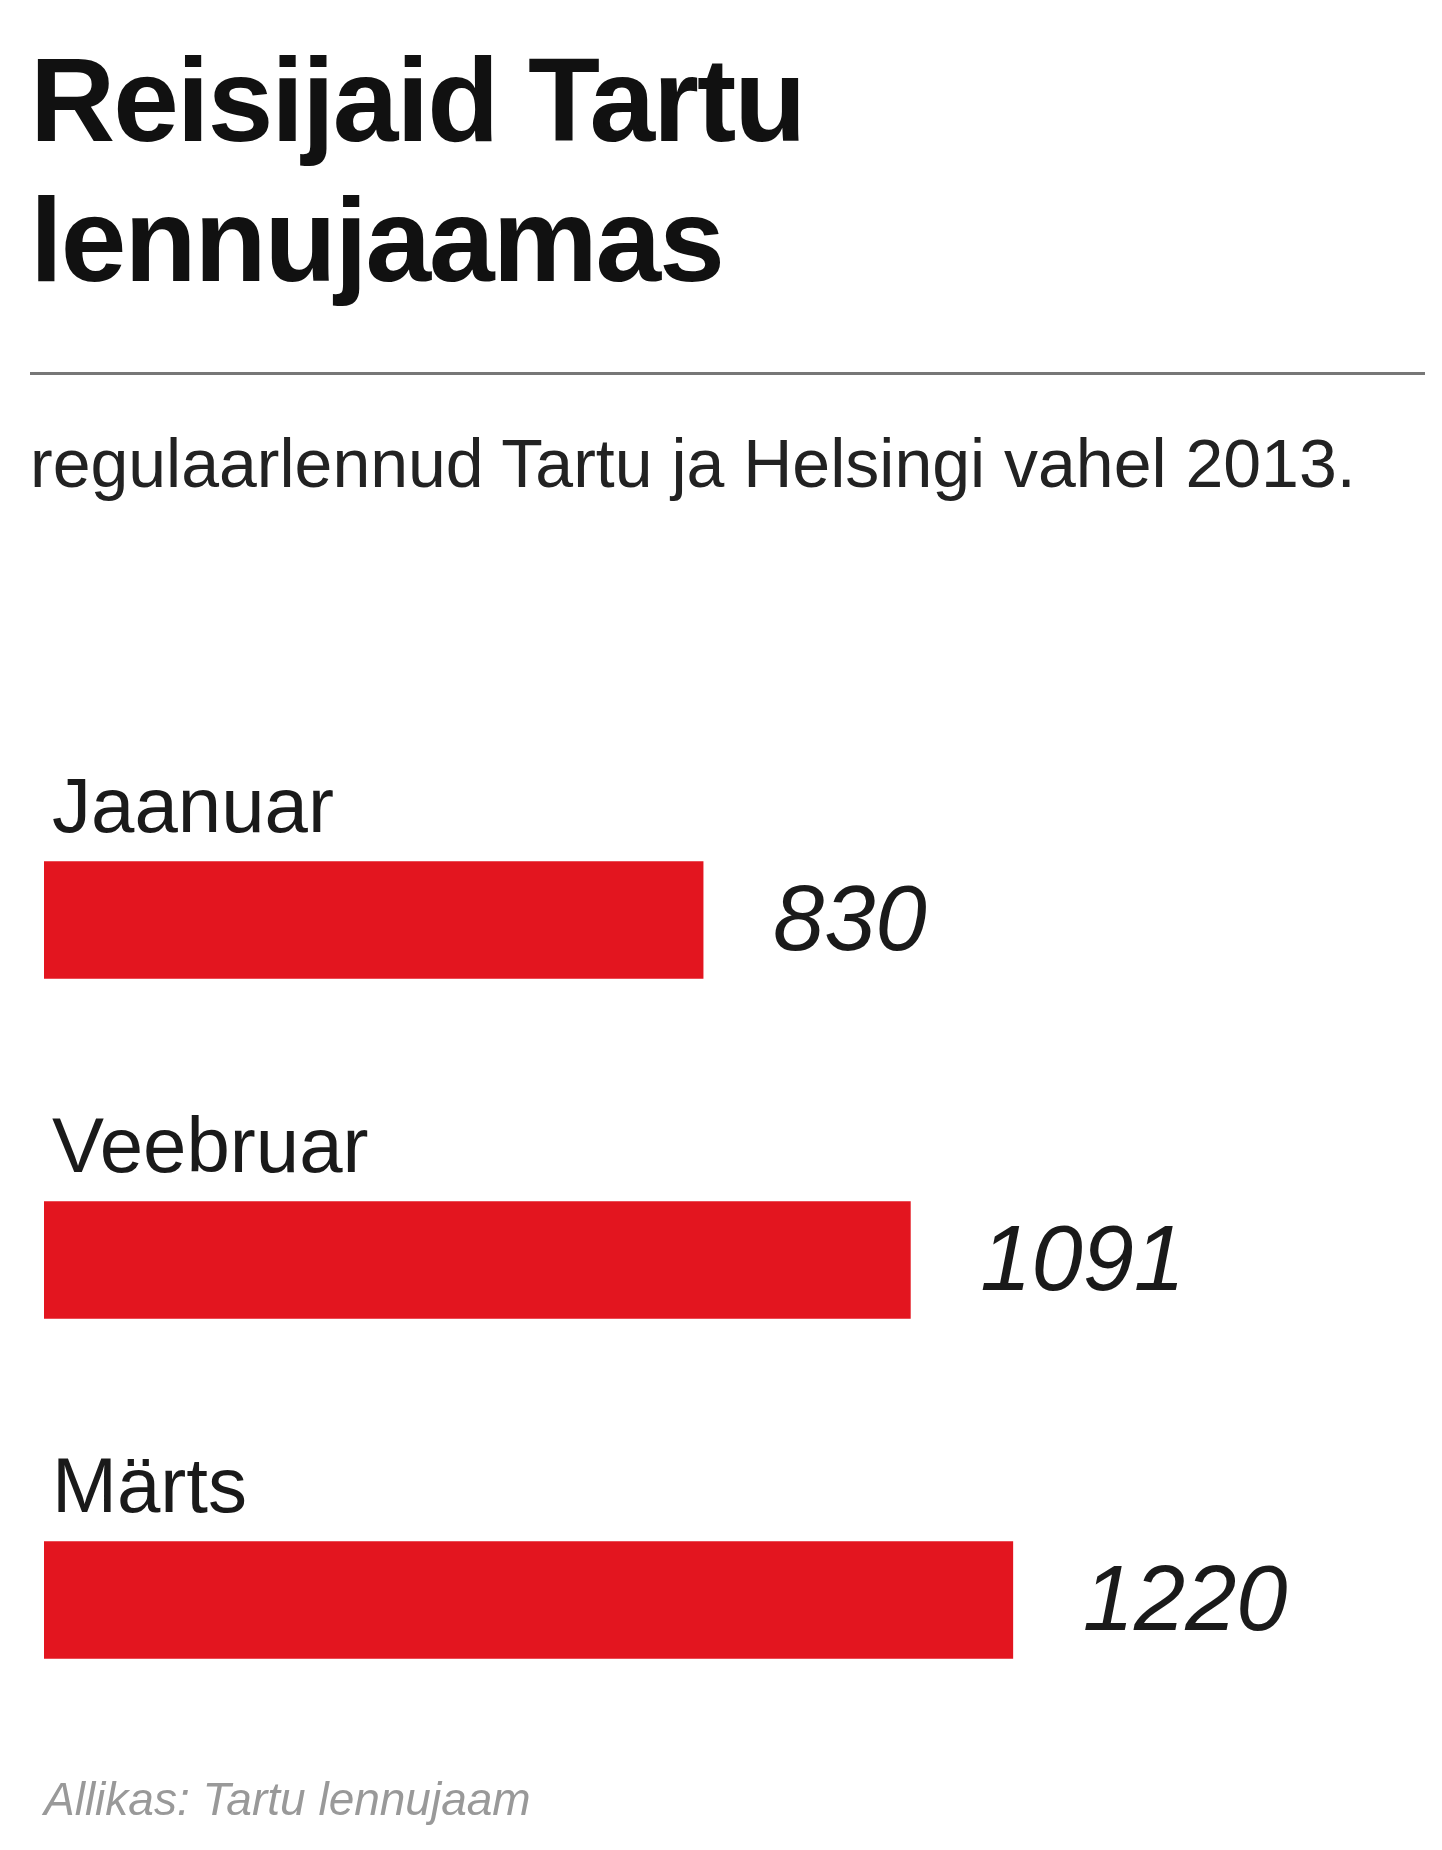 The height and width of the screenshot is (1850, 1442). Describe the element at coordinates (193, 804) in the screenshot. I see `y-tick-label: Jaanuar` at that location.